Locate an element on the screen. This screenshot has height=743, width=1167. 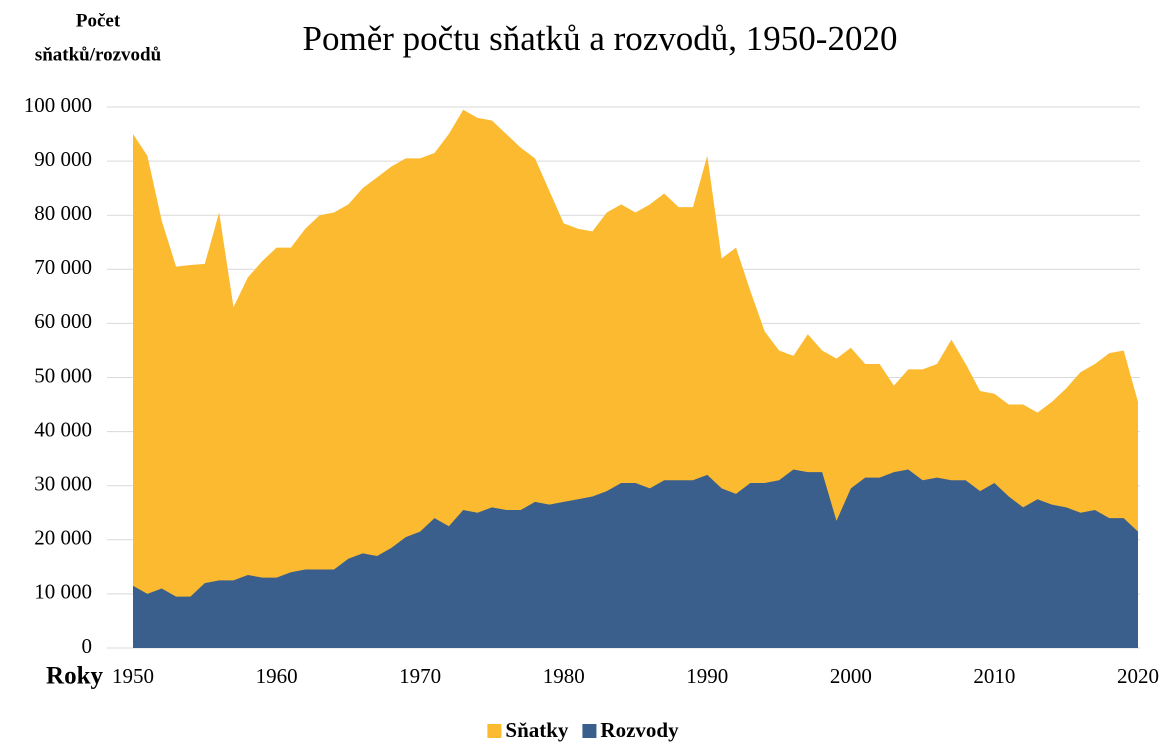
chart-title: Poměr počtu sňatků a rozvodů, 1950-2020 is located at coordinates (600, 38).